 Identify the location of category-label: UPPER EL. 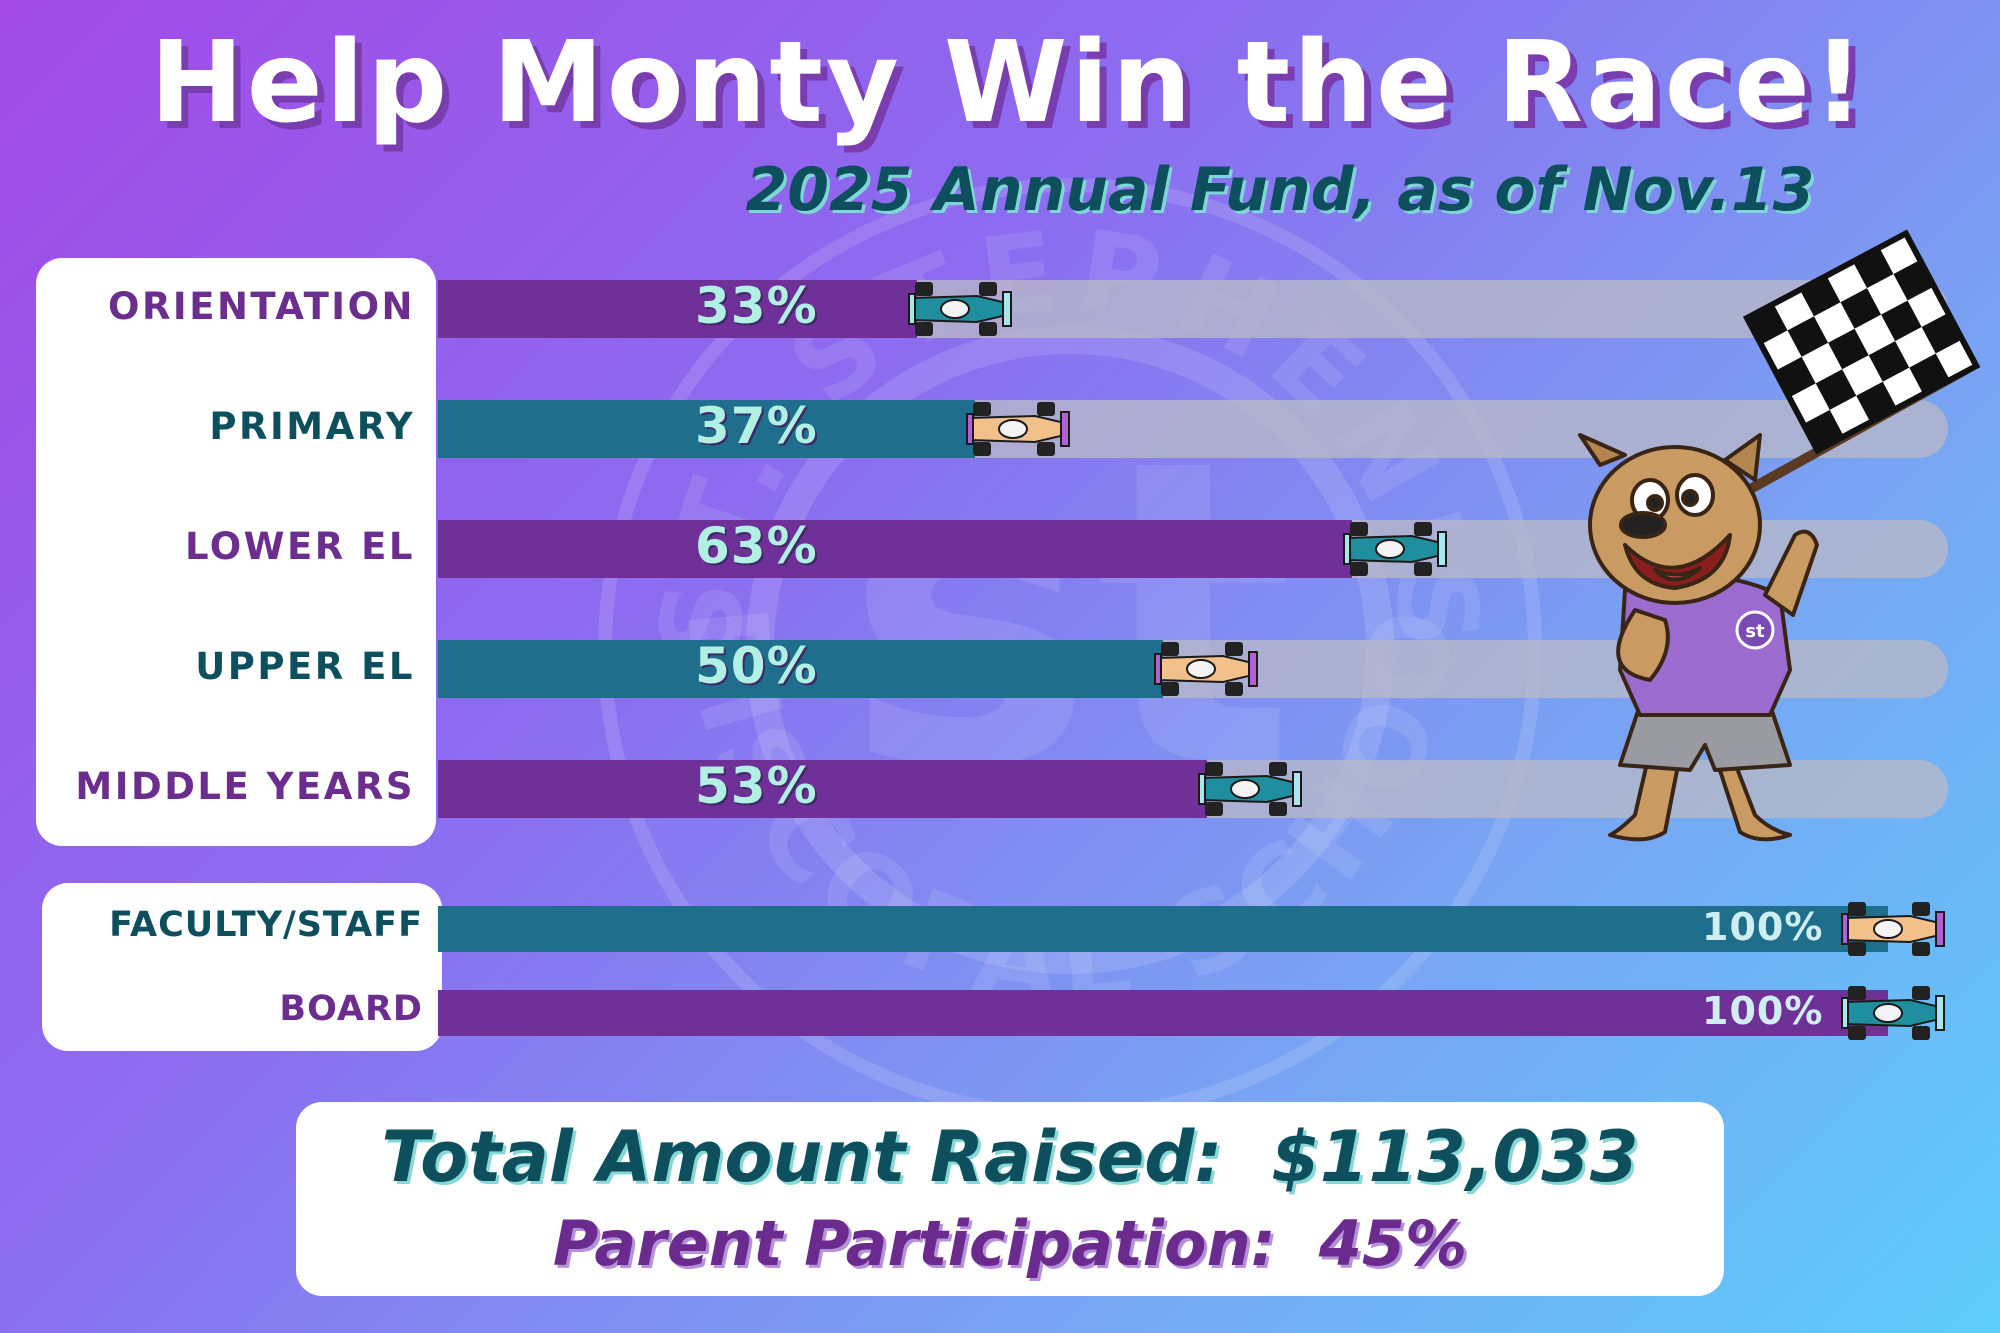
(305, 666).